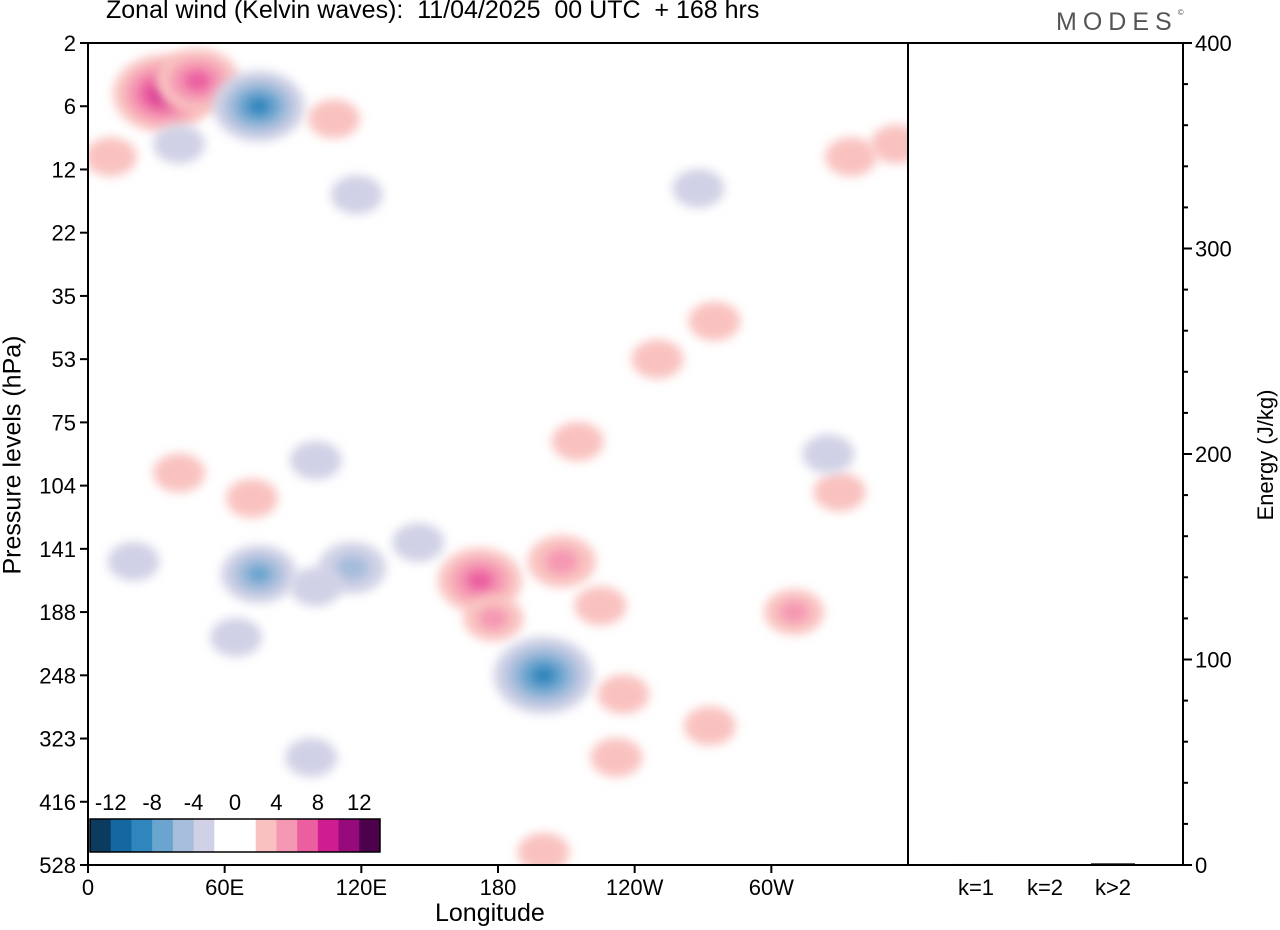 The image size is (1280, 930). What do you see at coordinates (64, 296) in the screenshot?
I see `y-tick-label: 35` at bounding box center [64, 296].